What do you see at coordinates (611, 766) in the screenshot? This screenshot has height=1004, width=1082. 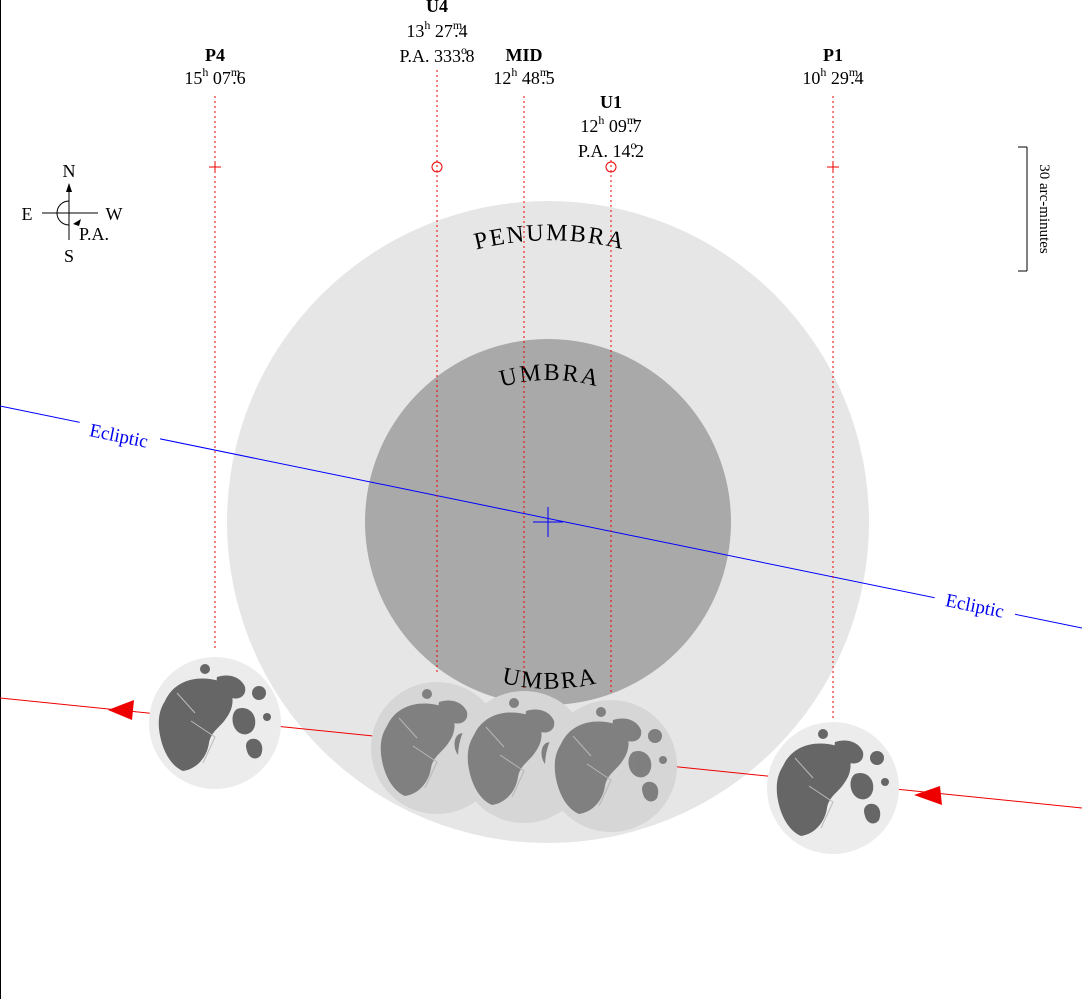 I see `moon-u1-shade` at bounding box center [611, 766].